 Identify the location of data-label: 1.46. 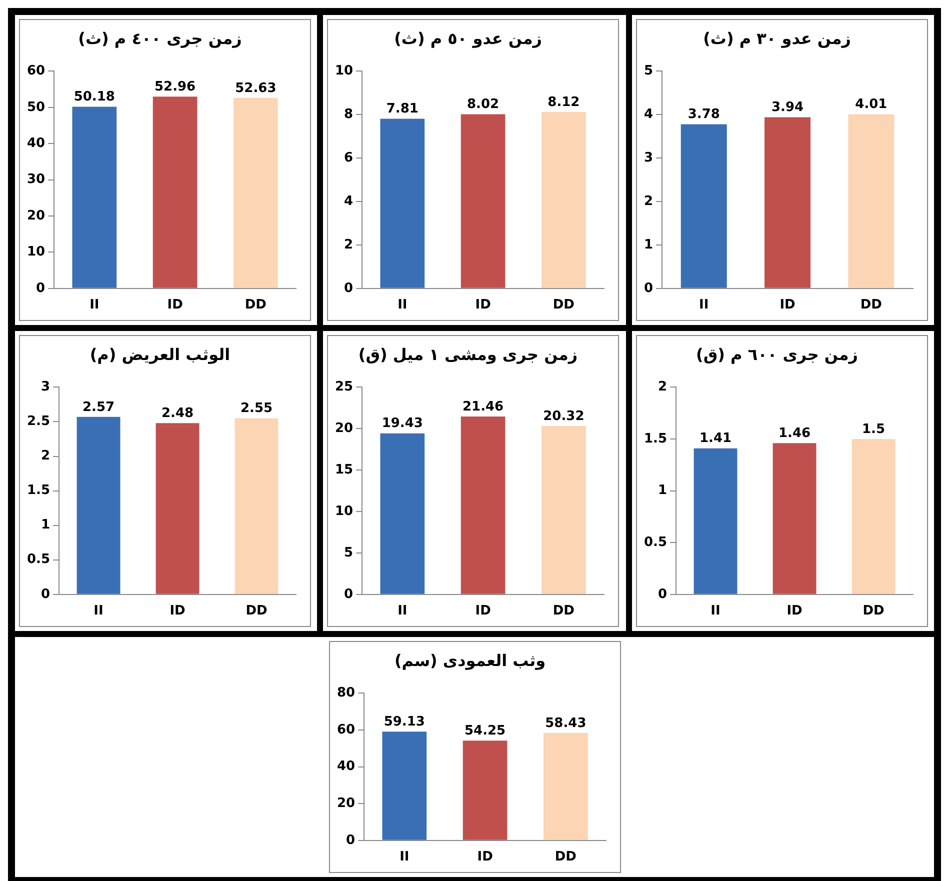
(794, 434).